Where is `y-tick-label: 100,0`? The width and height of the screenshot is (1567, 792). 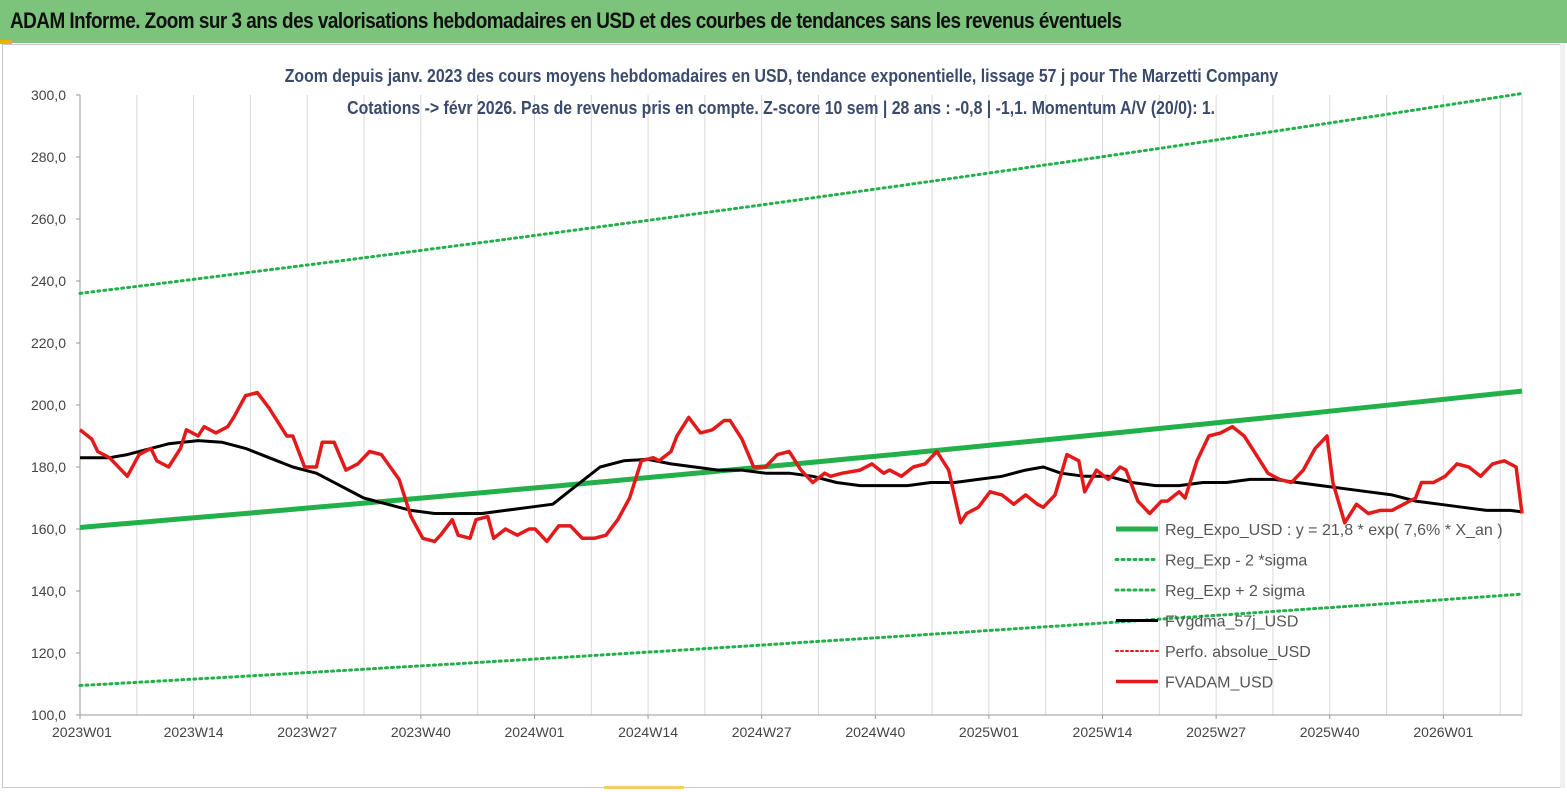 y-tick-label: 100,0 is located at coordinates (48, 715).